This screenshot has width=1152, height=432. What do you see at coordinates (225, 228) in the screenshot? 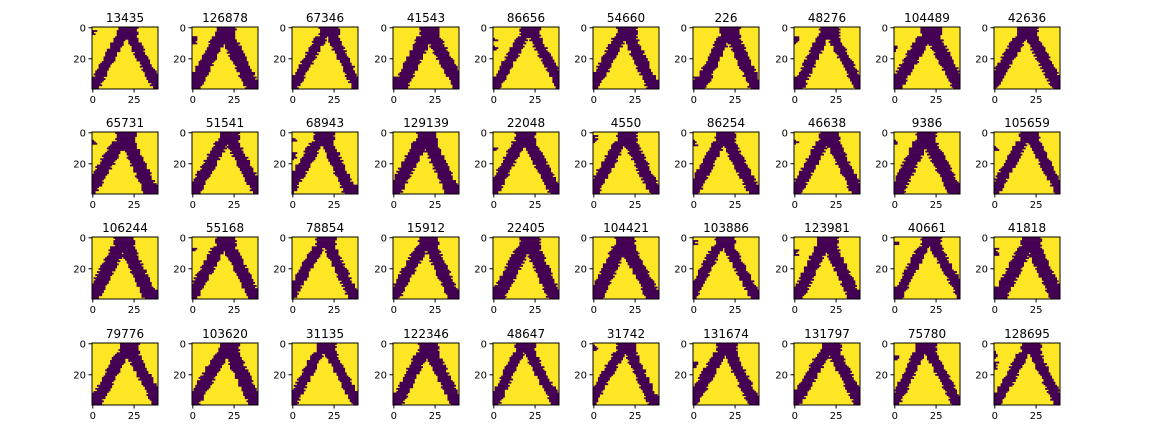
I see `panel-title: 55168` at bounding box center [225, 228].